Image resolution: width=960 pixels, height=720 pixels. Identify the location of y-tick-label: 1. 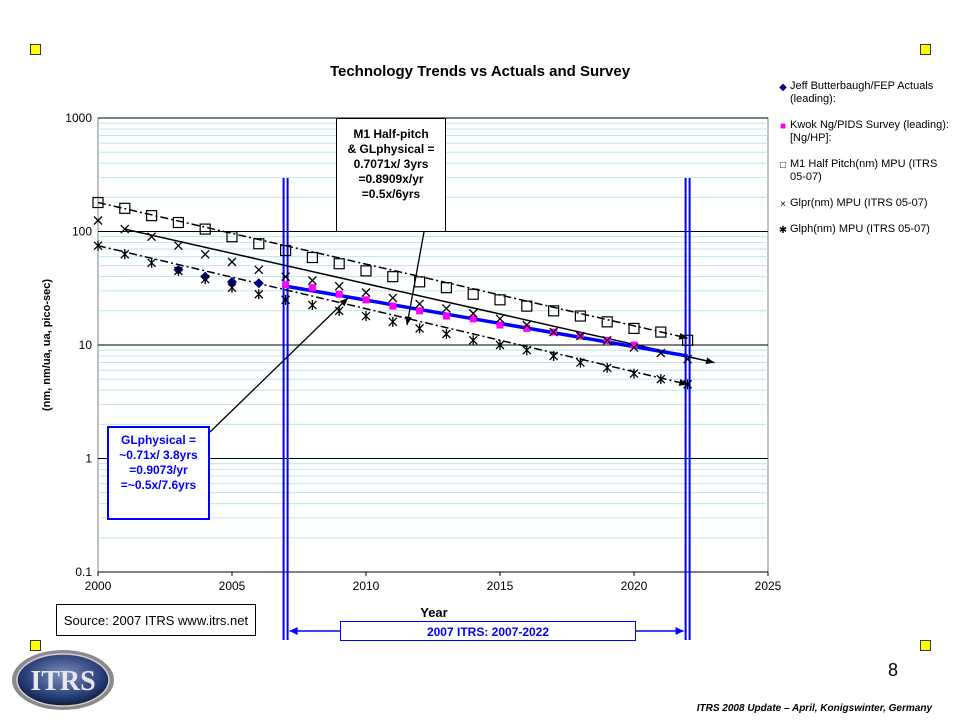
(88, 459).